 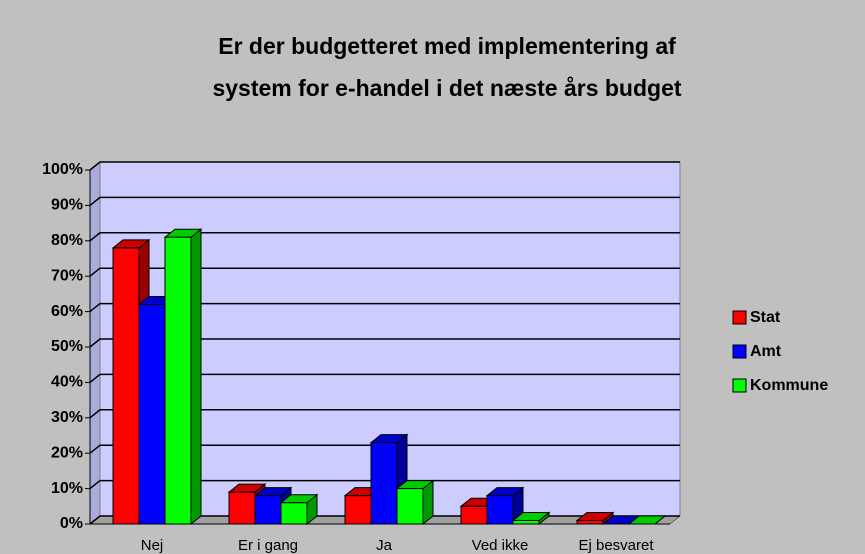 I want to click on y-tick-label: 90%, so click(x=67, y=205).